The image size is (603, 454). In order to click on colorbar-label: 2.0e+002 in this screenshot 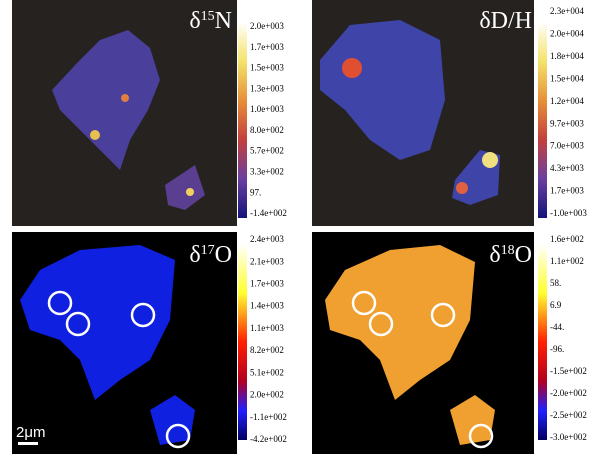, I will do `click(267, 395)`.